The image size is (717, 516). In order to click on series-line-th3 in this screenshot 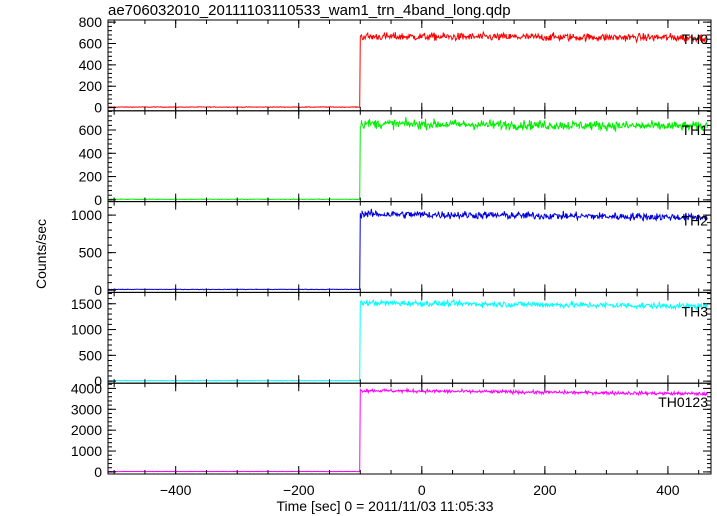, I will do `click(407, 339)`.